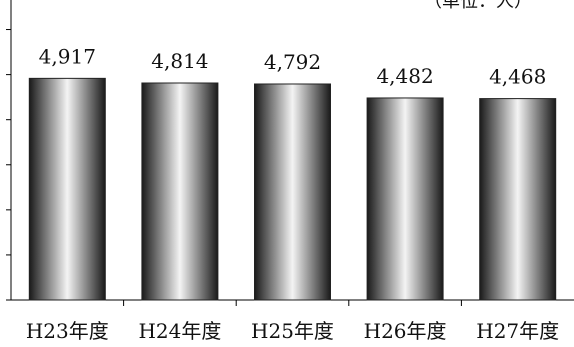 Image resolution: width=574 pixels, height=347 pixels. Describe the element at coordinates (517, 331) in the screenshot. I see `category-label-5: H27年度` at that location.